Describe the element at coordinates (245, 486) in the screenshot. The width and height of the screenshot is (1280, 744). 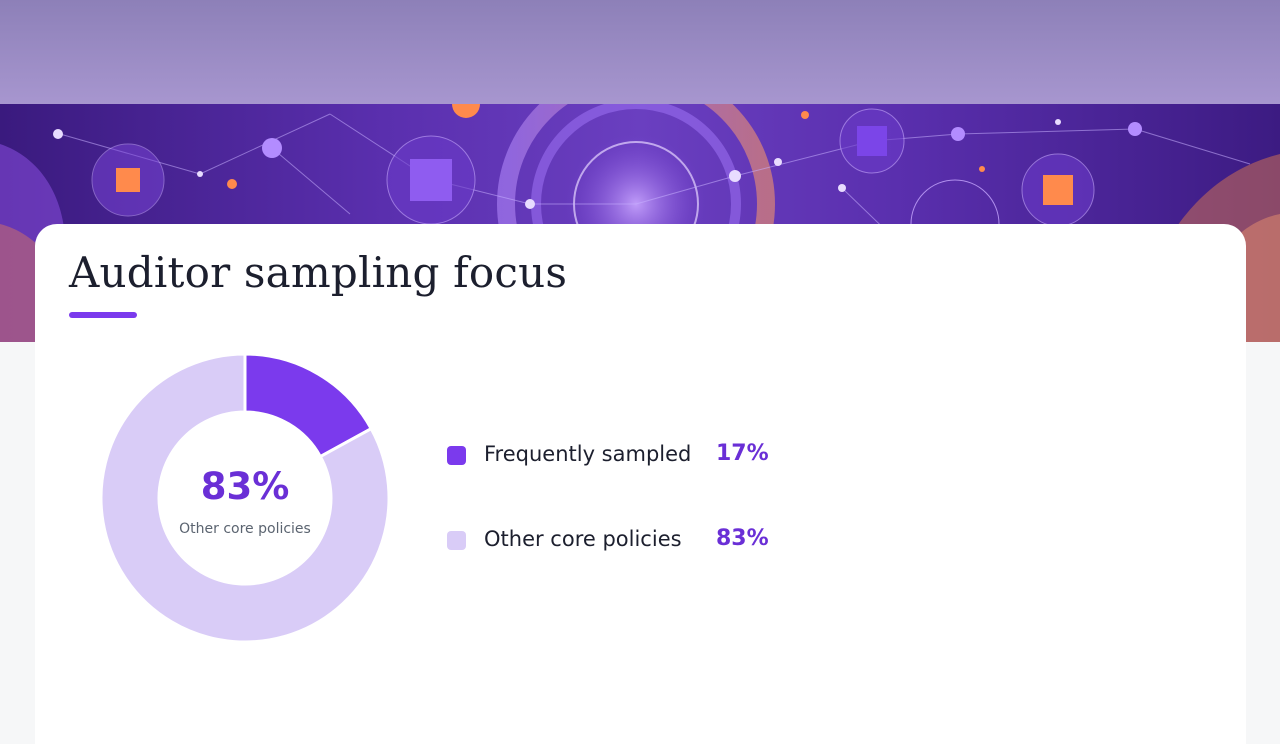
I see `donut-center-value: 83%` at that location.